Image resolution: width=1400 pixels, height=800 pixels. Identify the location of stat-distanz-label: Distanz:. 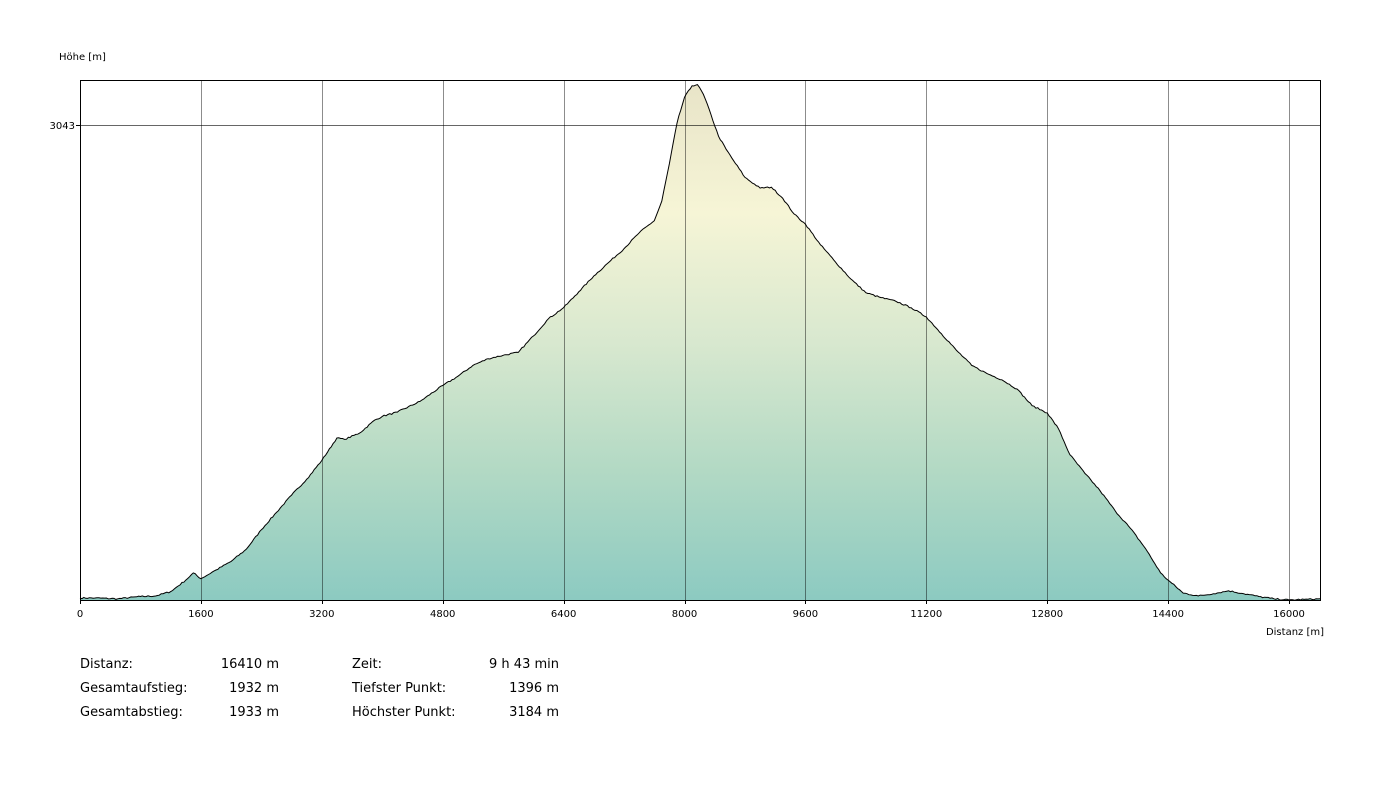
(106, 664).